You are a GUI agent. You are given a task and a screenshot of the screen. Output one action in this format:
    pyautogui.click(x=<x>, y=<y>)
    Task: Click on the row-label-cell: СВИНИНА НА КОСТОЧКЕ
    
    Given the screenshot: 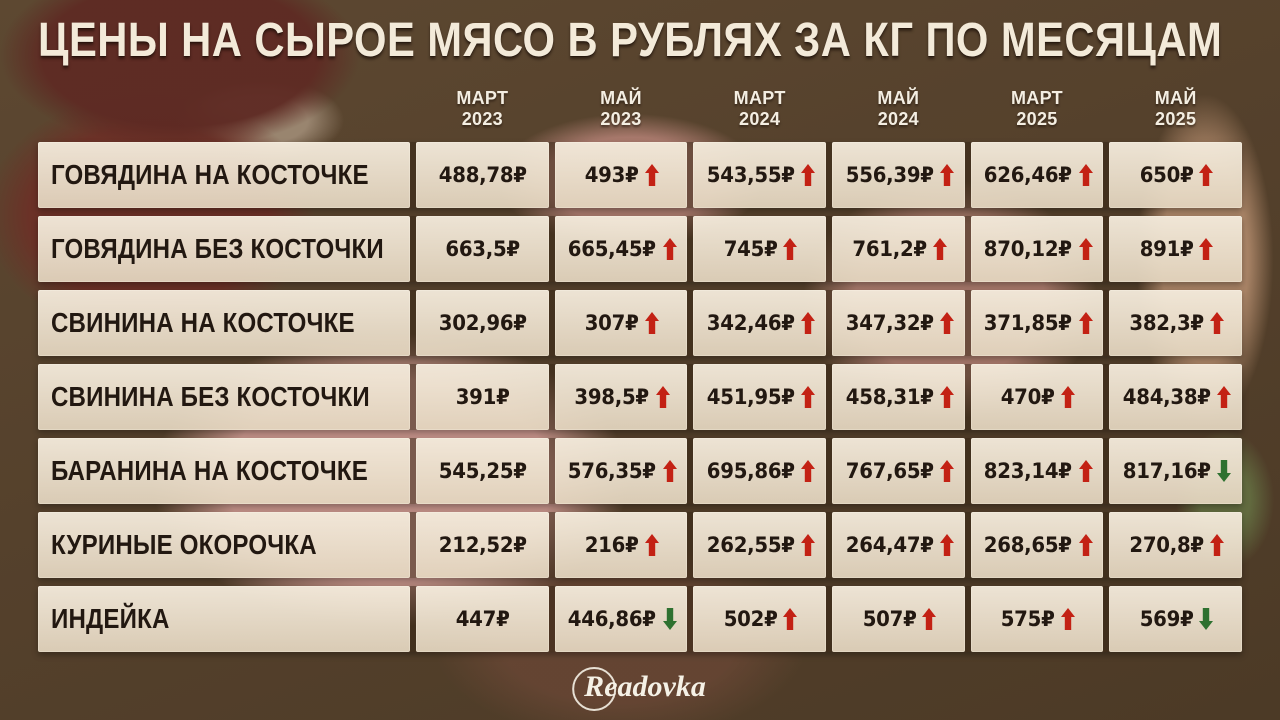 What is the action you would take?
    pyautogui.click(x=224, y=323)
    